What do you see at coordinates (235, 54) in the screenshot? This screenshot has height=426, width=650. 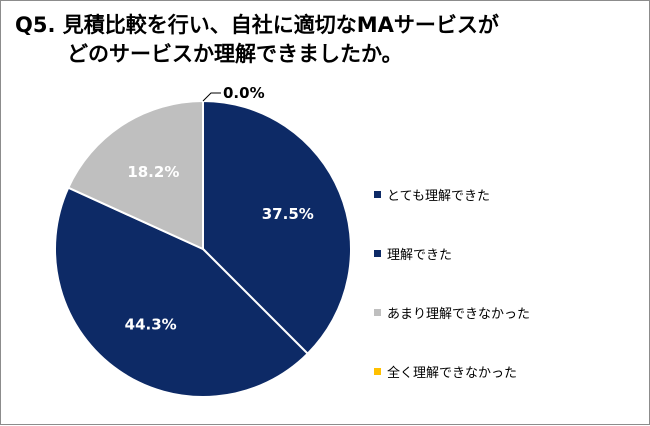 I see `chart-title-line2: どのサービスか理解できましたか。` at bounding box center [235, 54].